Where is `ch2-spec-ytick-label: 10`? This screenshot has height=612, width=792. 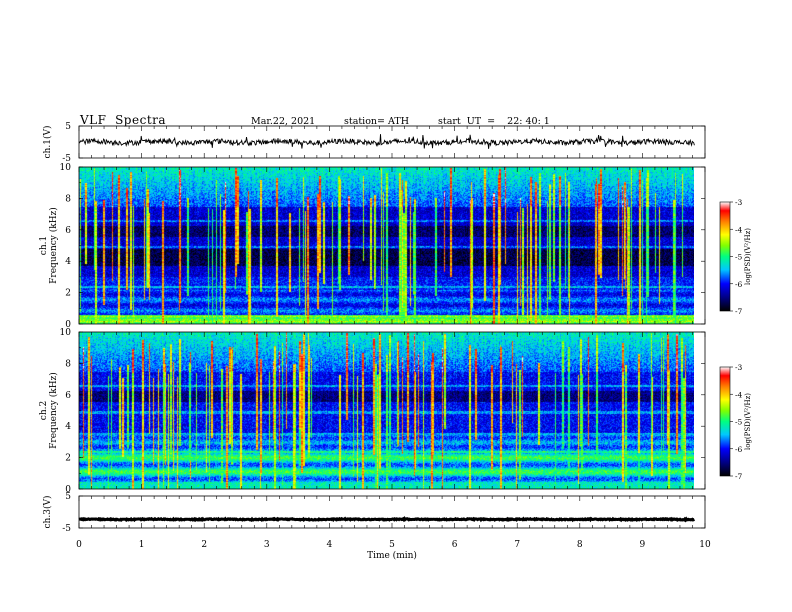
ch2-spec-ytick-label: 10 is located at coordinates (66, 333).